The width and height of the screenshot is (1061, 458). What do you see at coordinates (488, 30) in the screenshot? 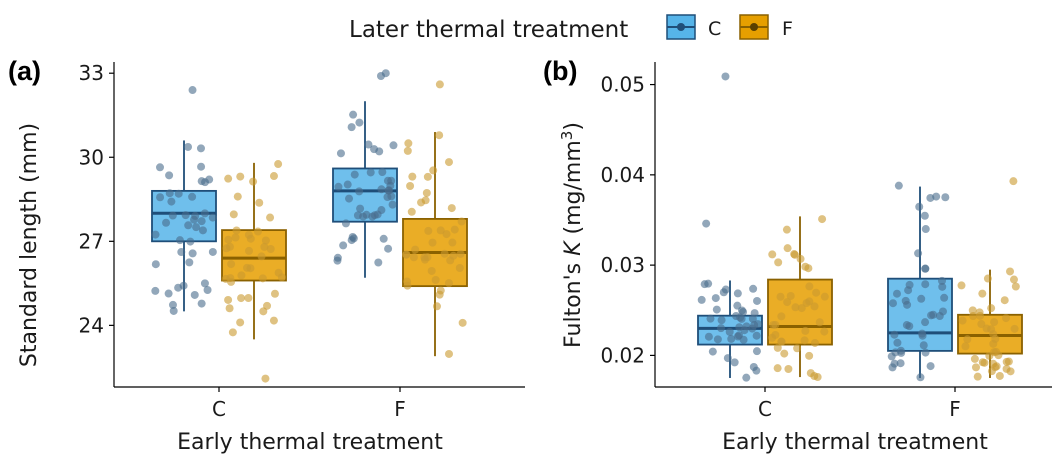
I see `legend-title: Later thermal treatment` at bounding box center [488, 30].